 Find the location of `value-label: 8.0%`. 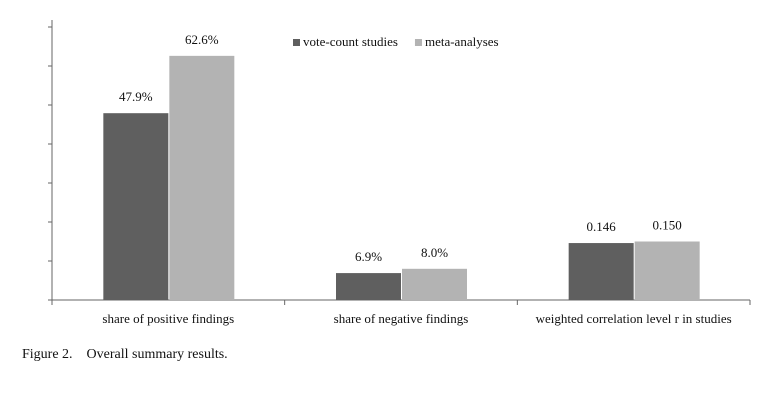

value-label: 8.0% is located at coordinates (434, 252).